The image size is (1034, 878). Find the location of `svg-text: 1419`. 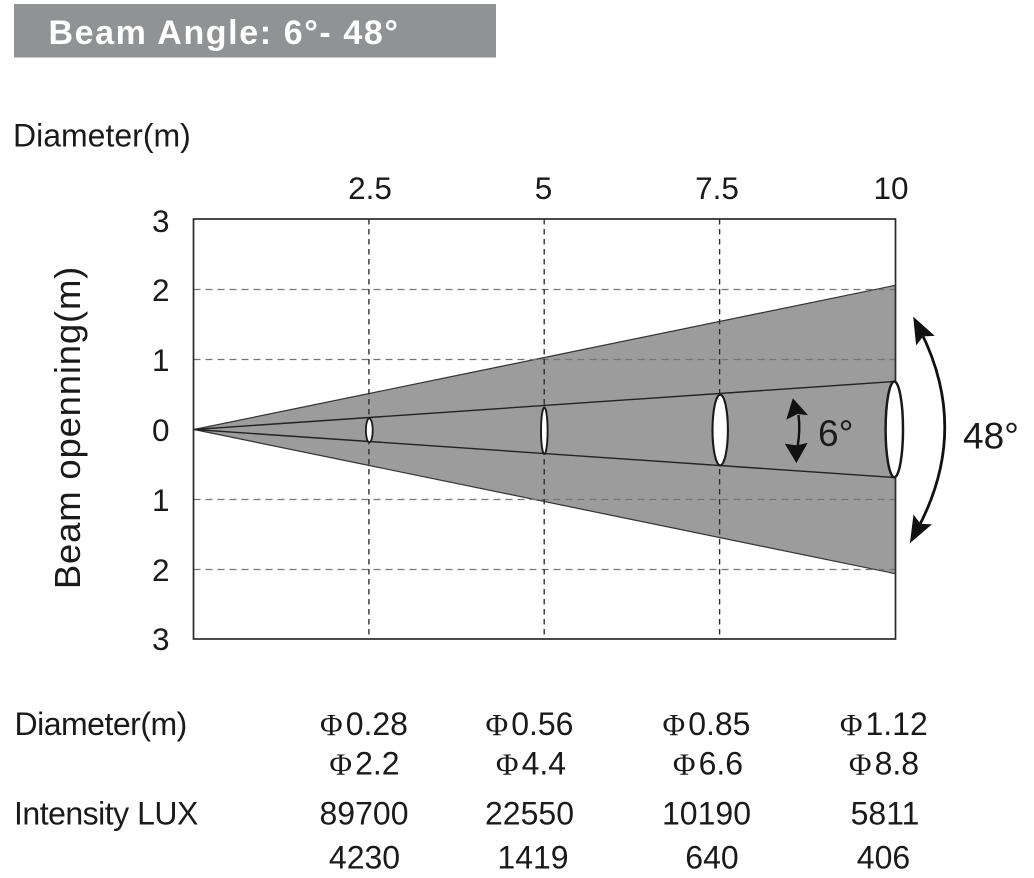

svg-text: 1419 is located at coordinates (532, 857).